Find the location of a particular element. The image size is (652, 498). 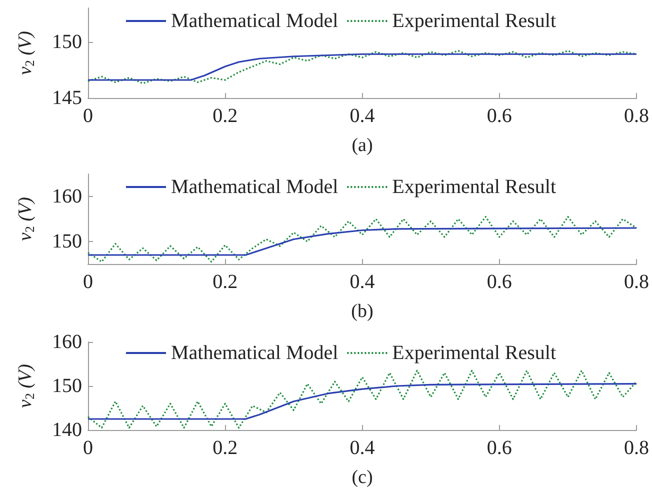

x-axis-title: (c) is located at coordinates (362, 477).